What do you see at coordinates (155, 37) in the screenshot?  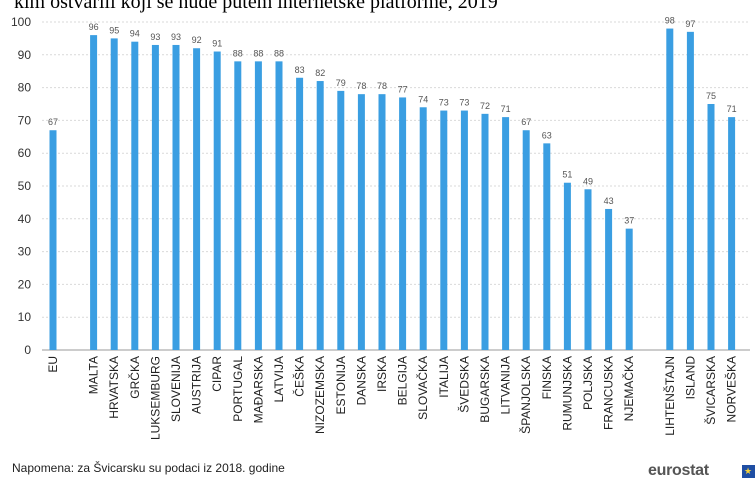 I see `data-label: 93` at bounding box center [155, 37].